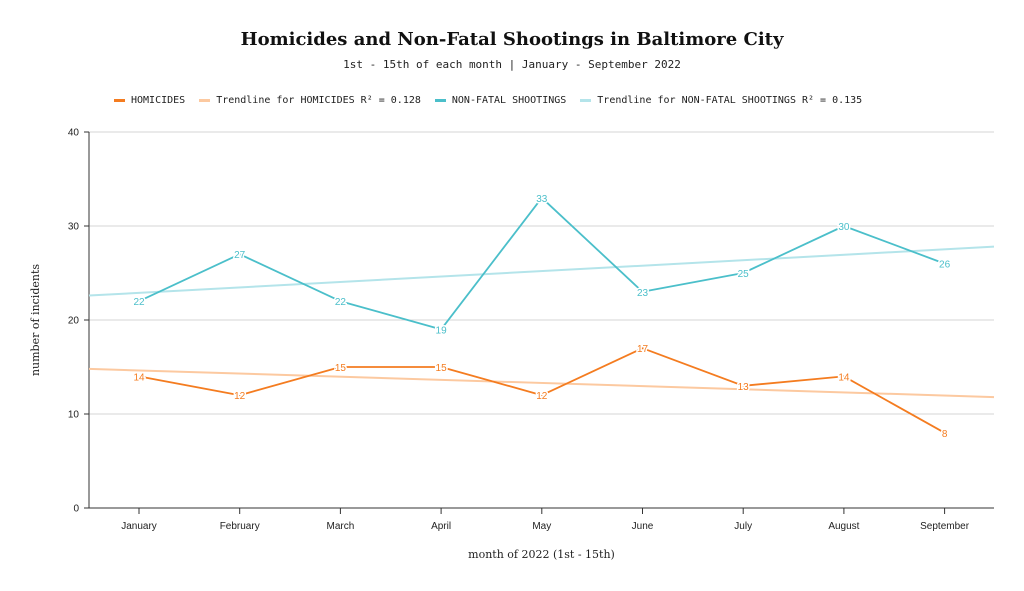 The width and height of the screenshot is (1024, 591). Describe the element at coordinates (139, 526) in the screenshot. I see `x-tick-label: January` at that location.